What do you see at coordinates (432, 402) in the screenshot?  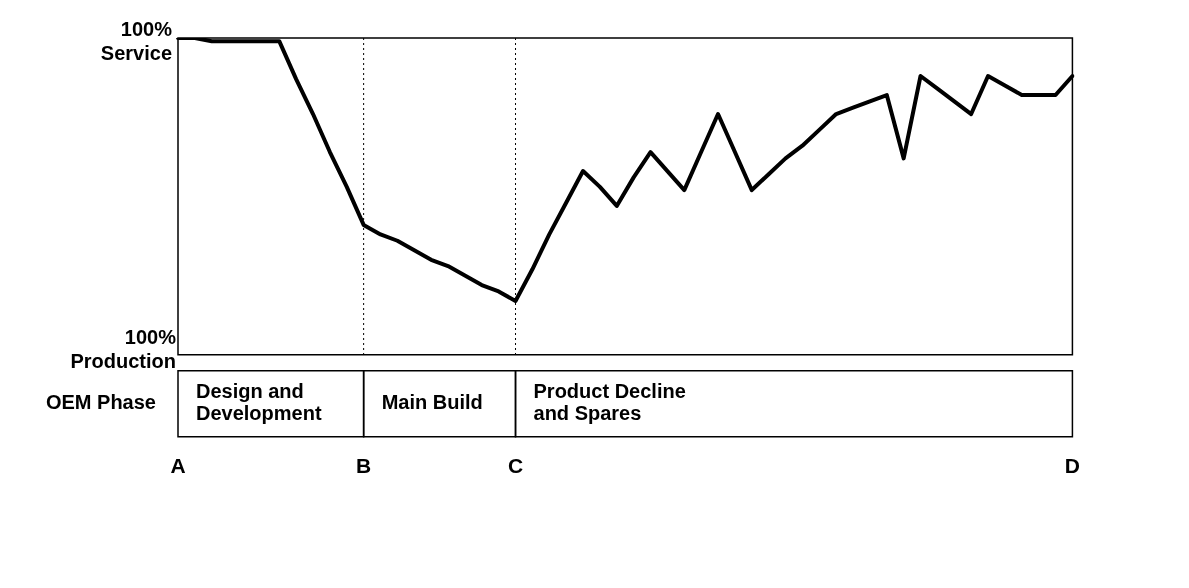 I see `text: Main Build` at bounding box center [432, 402].